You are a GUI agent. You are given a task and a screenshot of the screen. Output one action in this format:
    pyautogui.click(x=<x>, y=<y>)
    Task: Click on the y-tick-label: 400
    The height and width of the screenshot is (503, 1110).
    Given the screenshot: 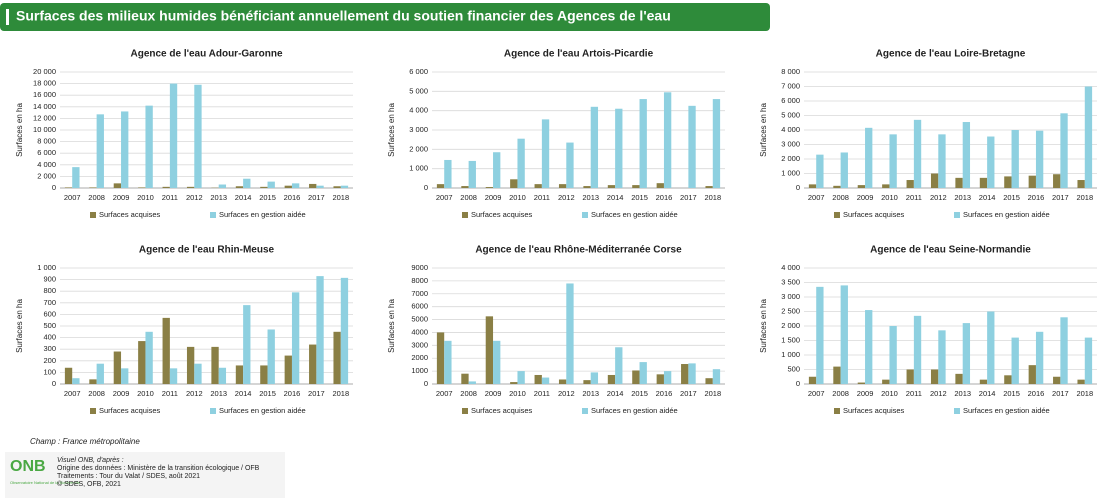 What is the action you would take?
    pyautogui.click(x=49, y=337)
    